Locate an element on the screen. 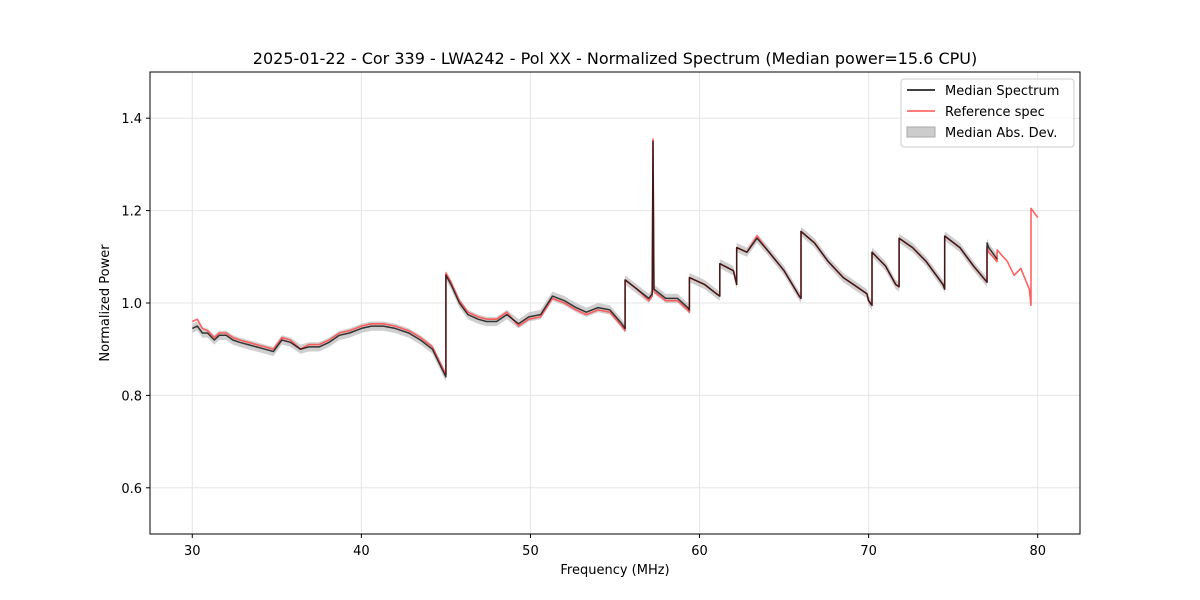  y-tick-label: 1.2 is located at coordinates (131, 212).